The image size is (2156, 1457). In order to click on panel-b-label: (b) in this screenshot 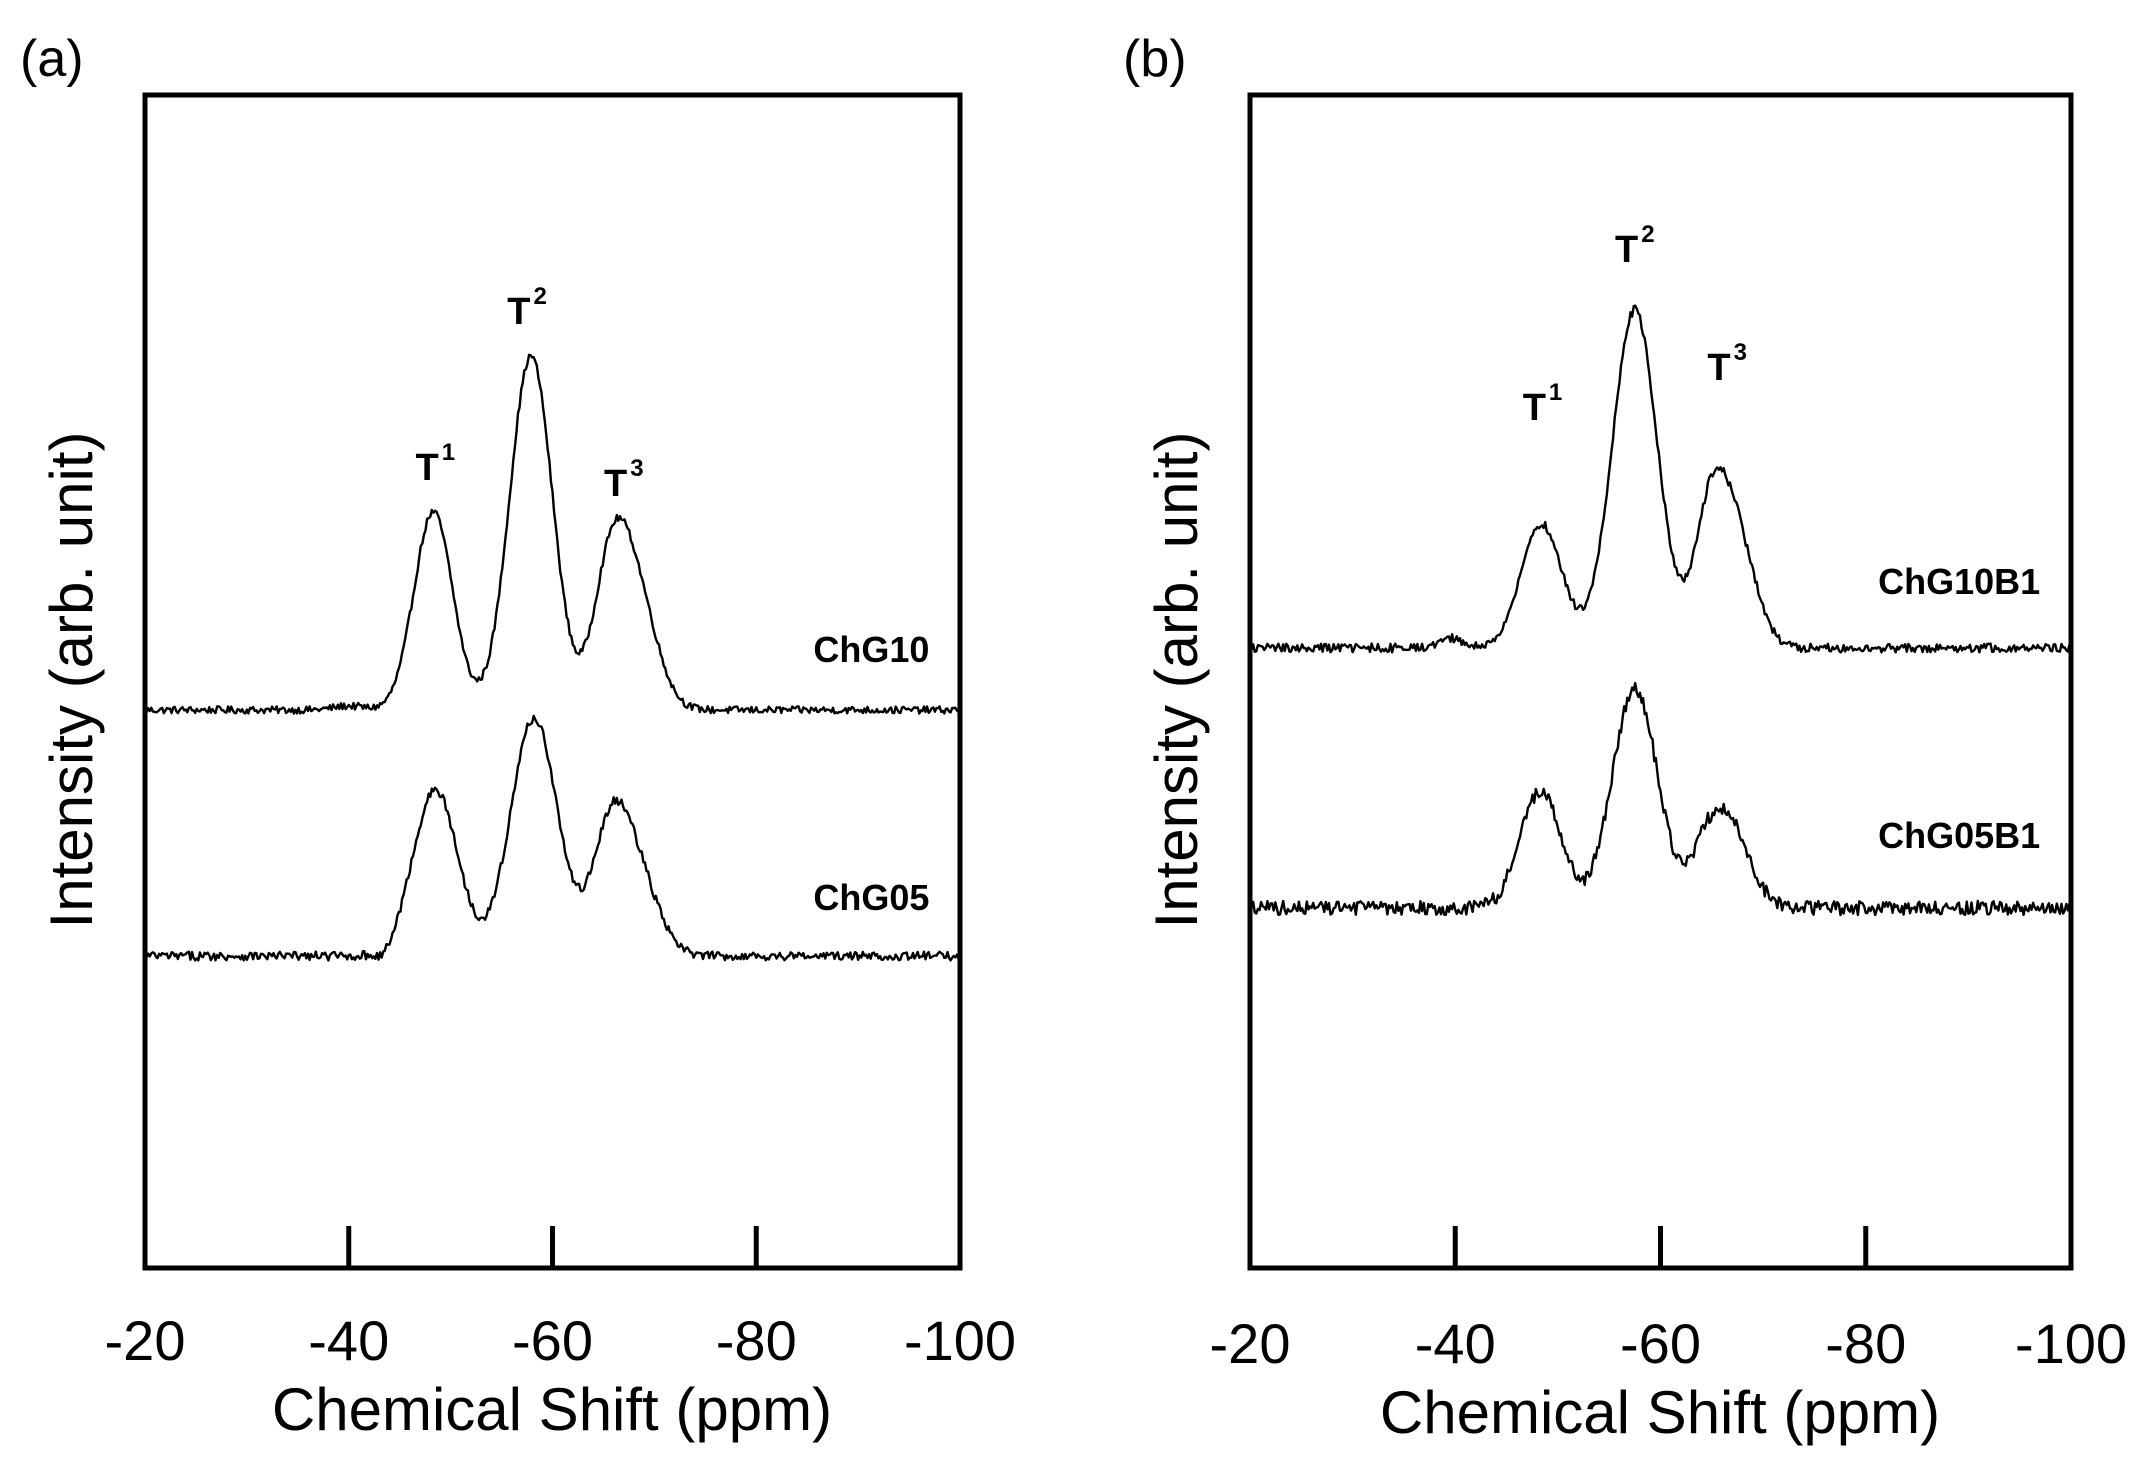, I will do `click(1155, 59)`.